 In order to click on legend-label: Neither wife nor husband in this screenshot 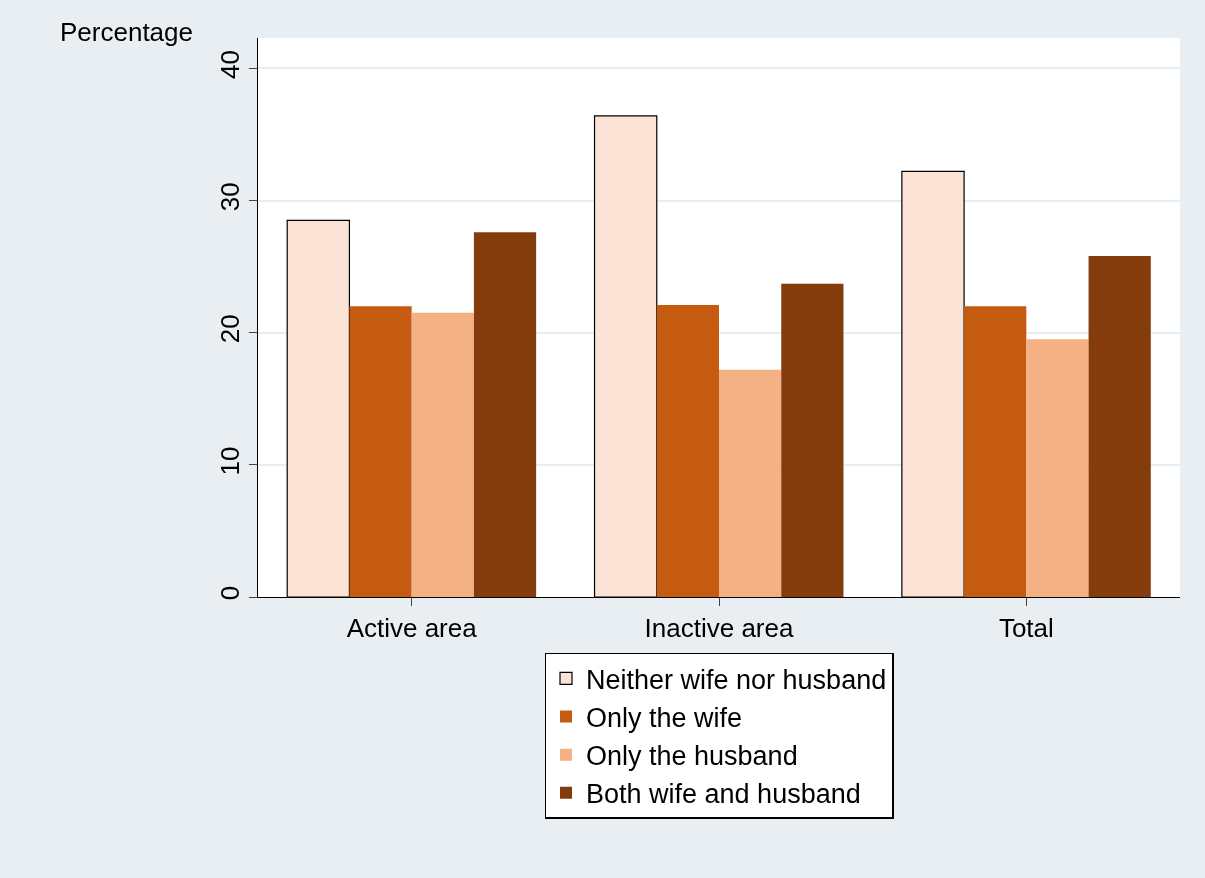, I will do `click(736, 679)`.